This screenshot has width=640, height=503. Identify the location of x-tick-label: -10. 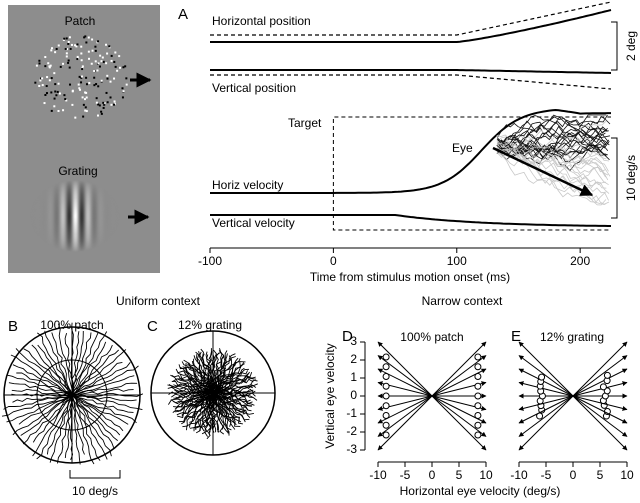
(519, 475).